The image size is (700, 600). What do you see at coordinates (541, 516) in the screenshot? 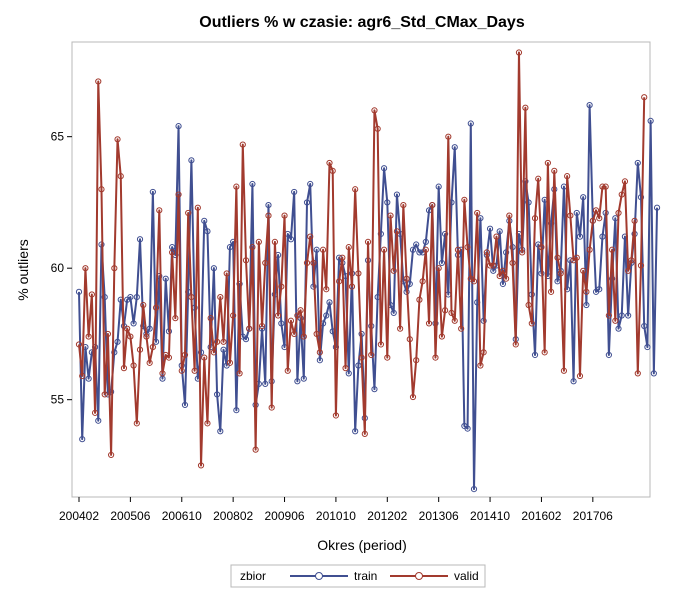
I see `x-tick-label: 201602` at bounding box center [541, 516].